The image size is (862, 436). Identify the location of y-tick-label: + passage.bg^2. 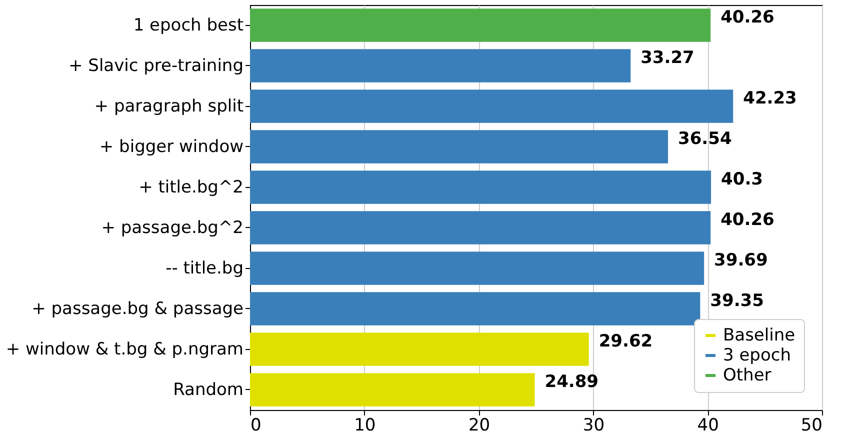
(172, 228).